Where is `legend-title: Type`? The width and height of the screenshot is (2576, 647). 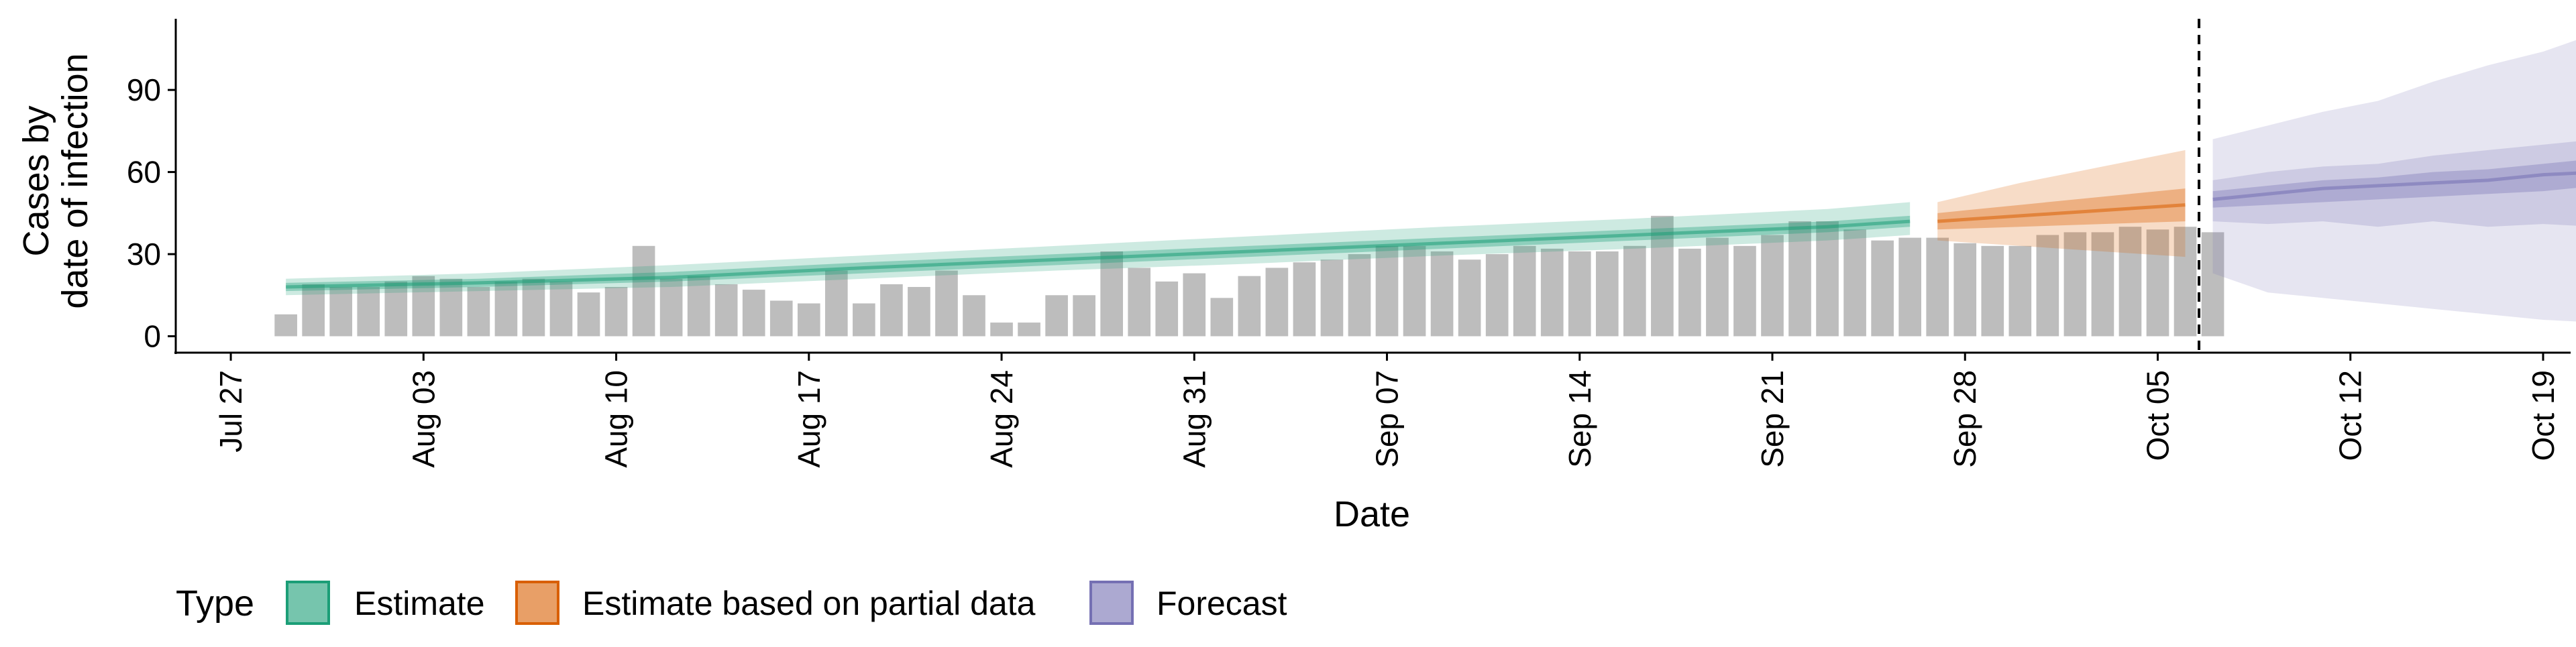 legend-title: Type is located at coordinates (215, 603).